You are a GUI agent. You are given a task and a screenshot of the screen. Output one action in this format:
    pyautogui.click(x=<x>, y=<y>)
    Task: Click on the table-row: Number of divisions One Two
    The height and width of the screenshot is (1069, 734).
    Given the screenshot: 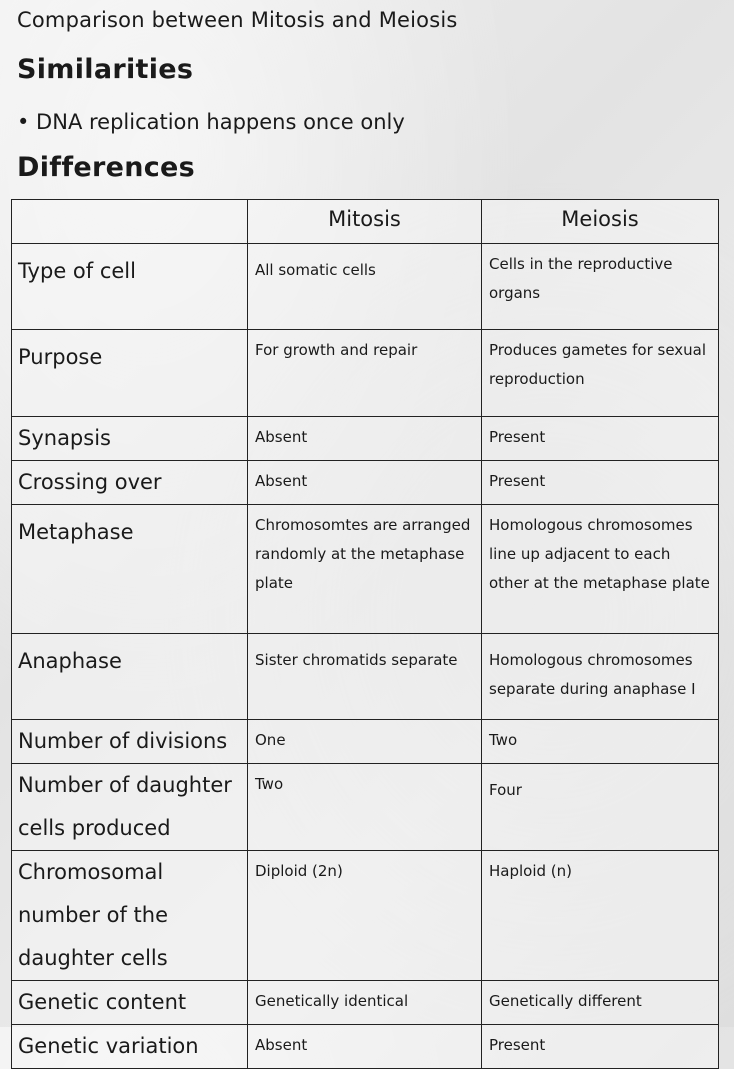 What is the action you would take?
    pyautogui.click(x=365, y=741)
    